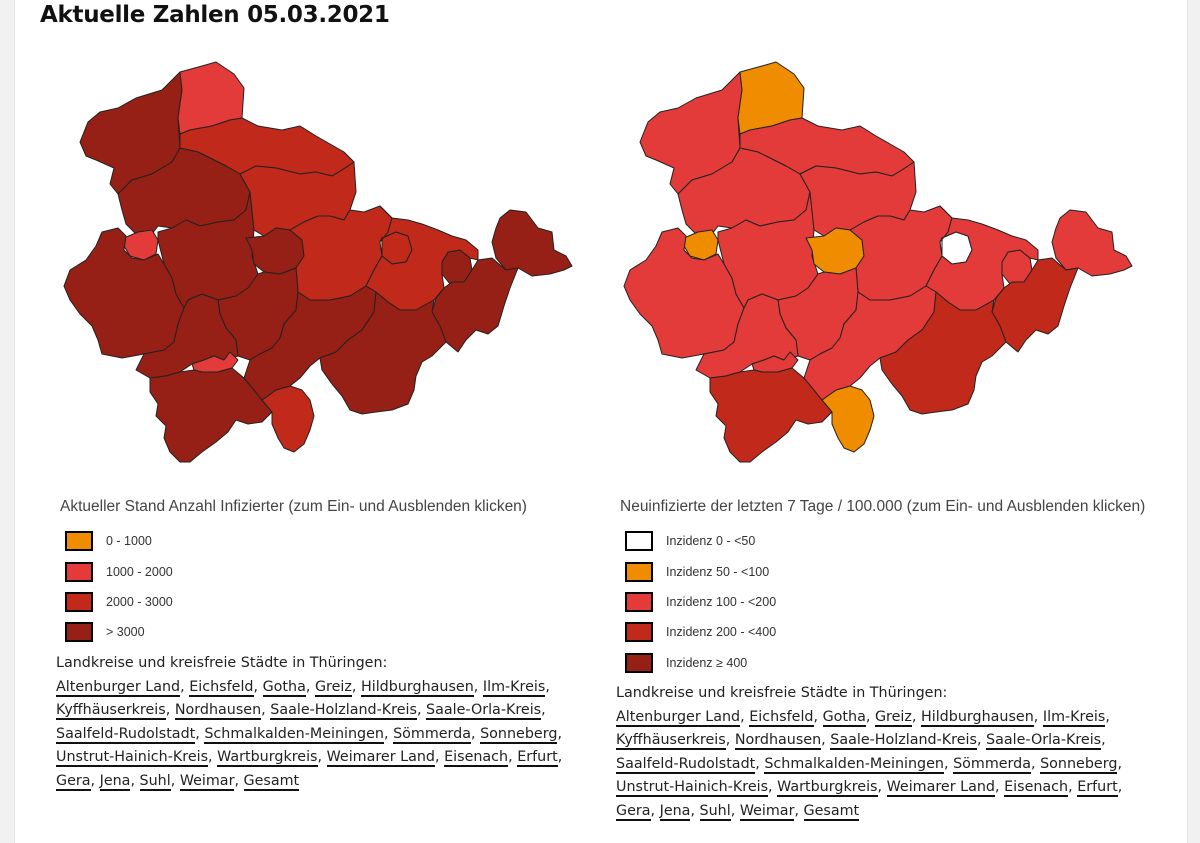  Describe the element at coordinates (7, 421) in the screenshot. I see `page-gutter-left` at that location.